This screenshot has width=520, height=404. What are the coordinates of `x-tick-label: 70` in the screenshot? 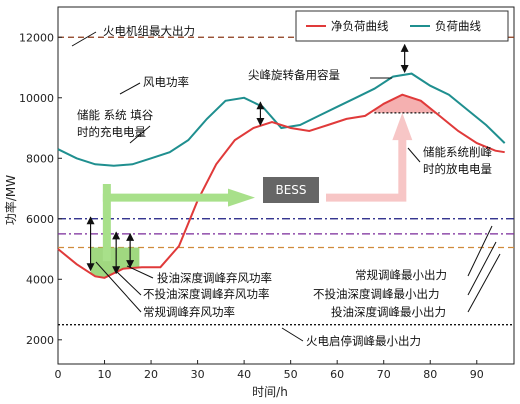 It's located at (384, 374).